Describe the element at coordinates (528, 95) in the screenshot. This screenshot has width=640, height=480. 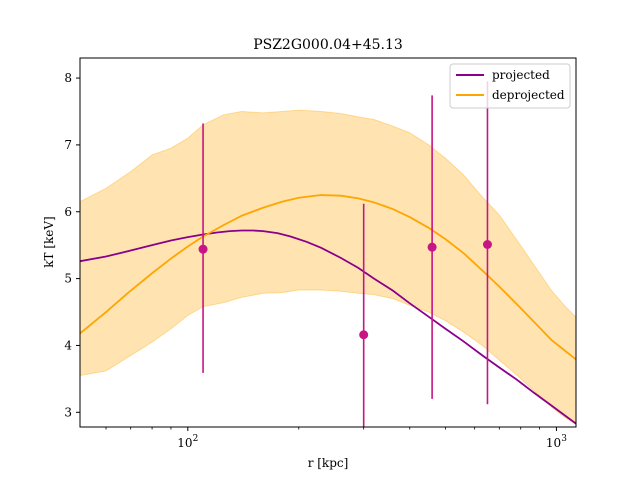
I see `legend-label-deprojected: deprojected` at that location.